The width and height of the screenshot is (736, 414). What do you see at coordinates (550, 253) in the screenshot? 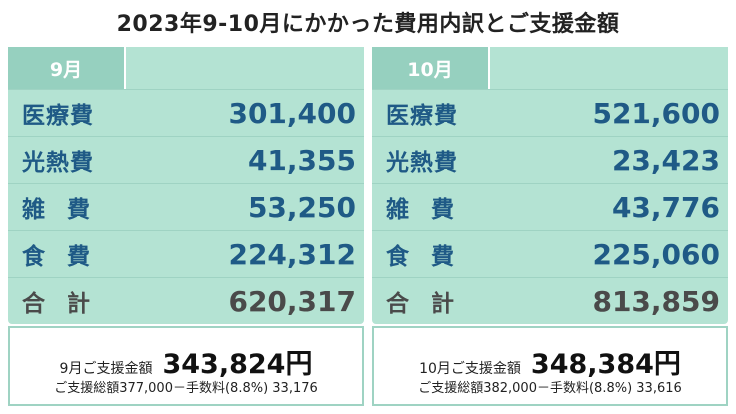
I see `table-row: 食費 225,060` at bounding box center [550, 253].